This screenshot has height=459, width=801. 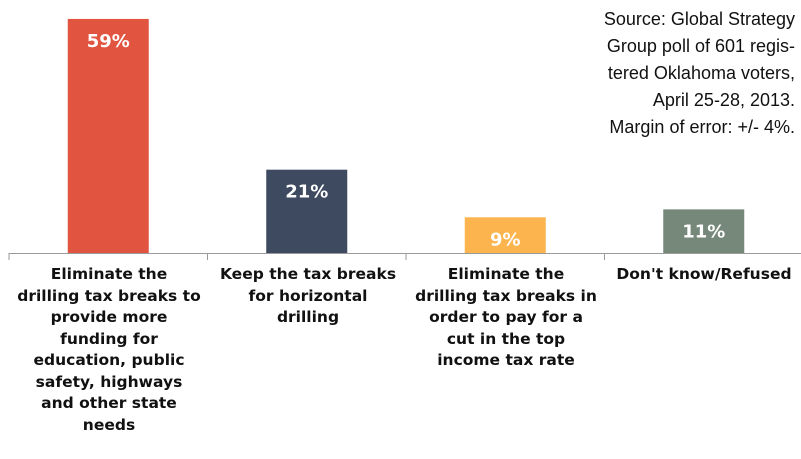 What do you see at coordinates (109, 338) in the screenshot?
I see `category-label-line: funding for` at bounding box center [109, 338].